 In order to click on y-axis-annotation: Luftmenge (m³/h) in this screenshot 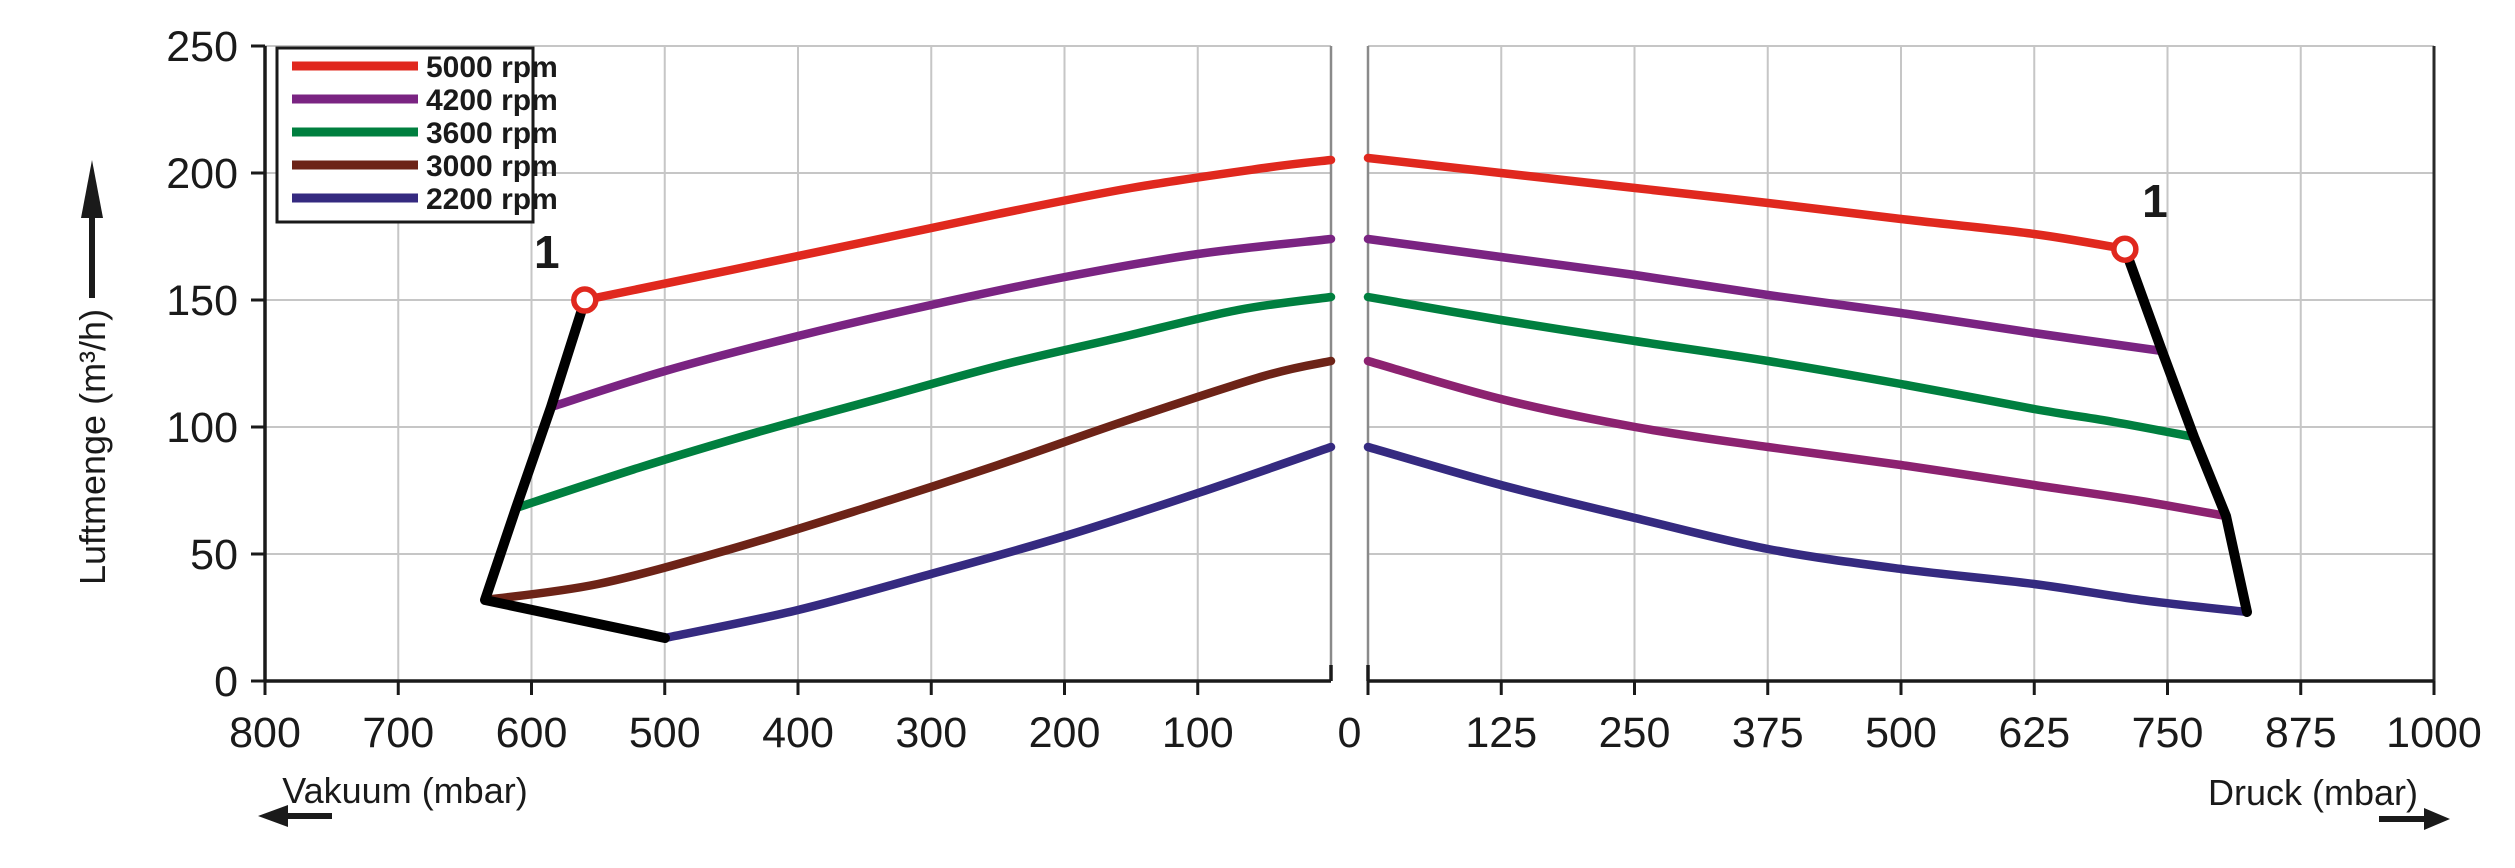, I will do `click(92, 372)`.